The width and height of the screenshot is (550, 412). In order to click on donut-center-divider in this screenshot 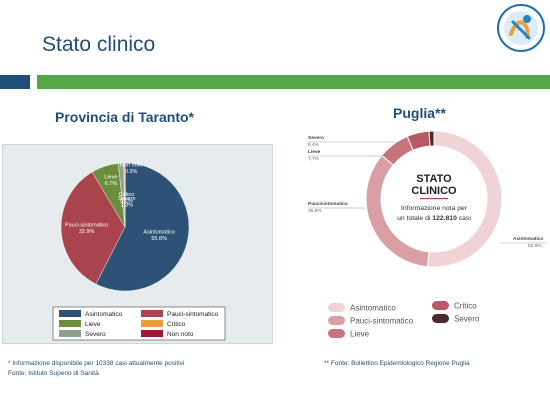, I will do `click(434, 199)`.